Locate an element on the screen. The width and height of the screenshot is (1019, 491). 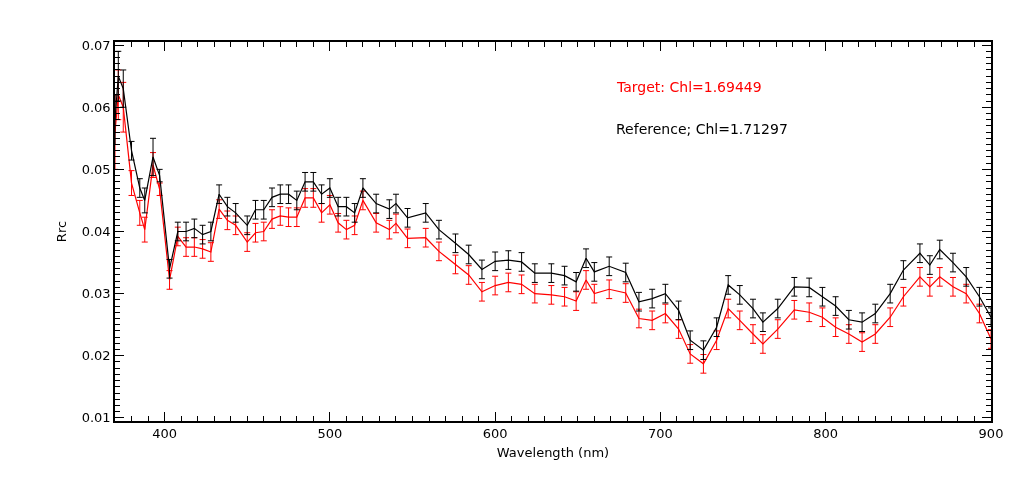
y-tick-label: 0.07 is located at coordinates (96, 45).